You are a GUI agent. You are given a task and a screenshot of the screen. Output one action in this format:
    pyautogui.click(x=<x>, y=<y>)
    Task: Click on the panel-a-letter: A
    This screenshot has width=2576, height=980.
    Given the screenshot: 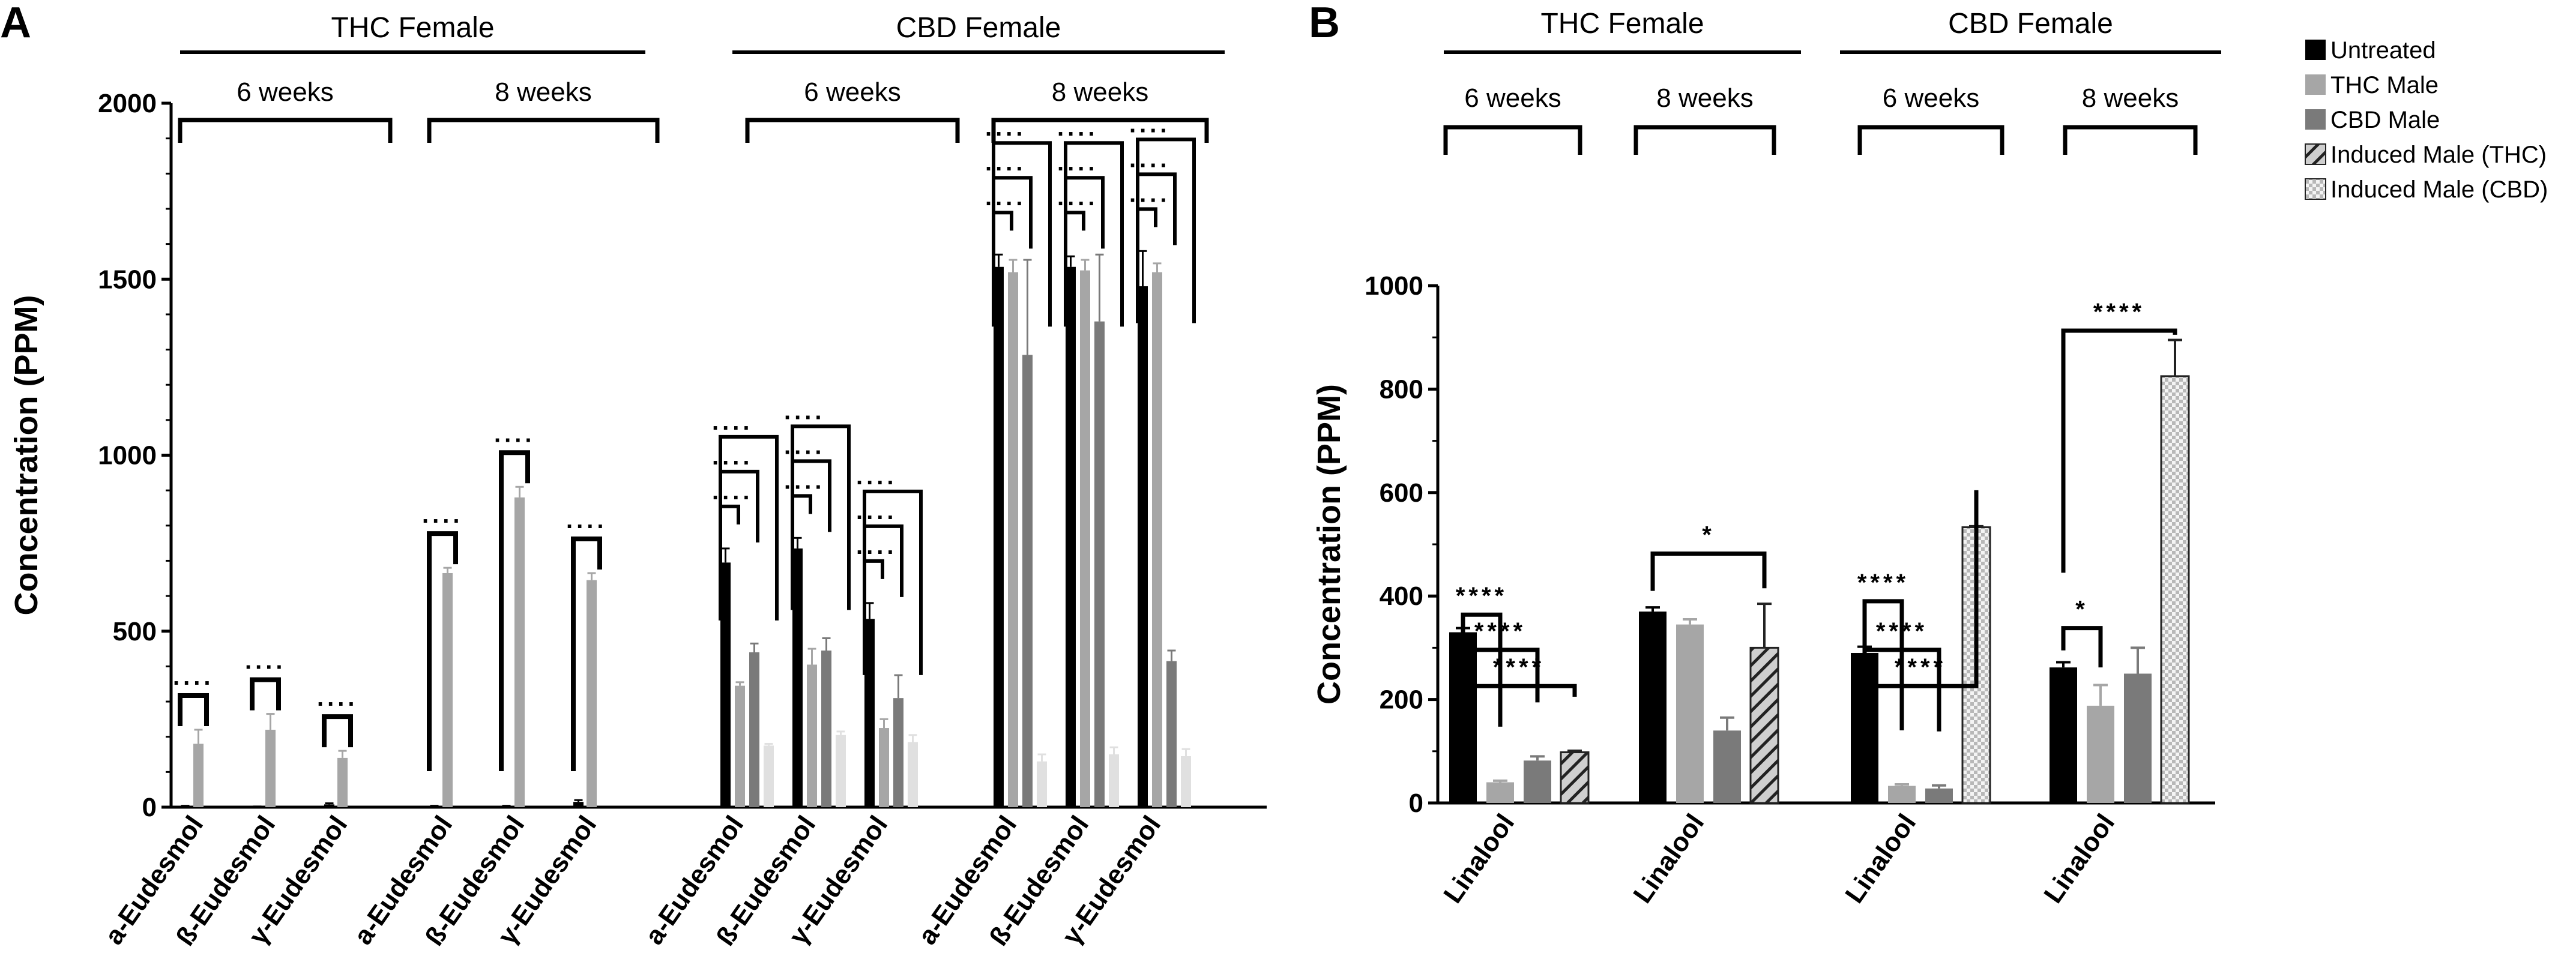 What is the action you would take?
    pyautogui.click(x=15, y=23)
    